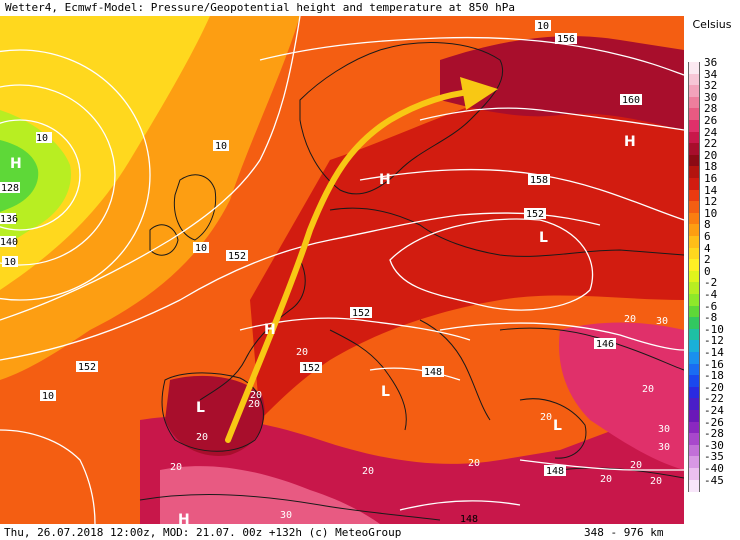  What do you see at coordinates (711, 74) in the screenshot?
I see `legend-label: 34` at bounding box center [711, 74].